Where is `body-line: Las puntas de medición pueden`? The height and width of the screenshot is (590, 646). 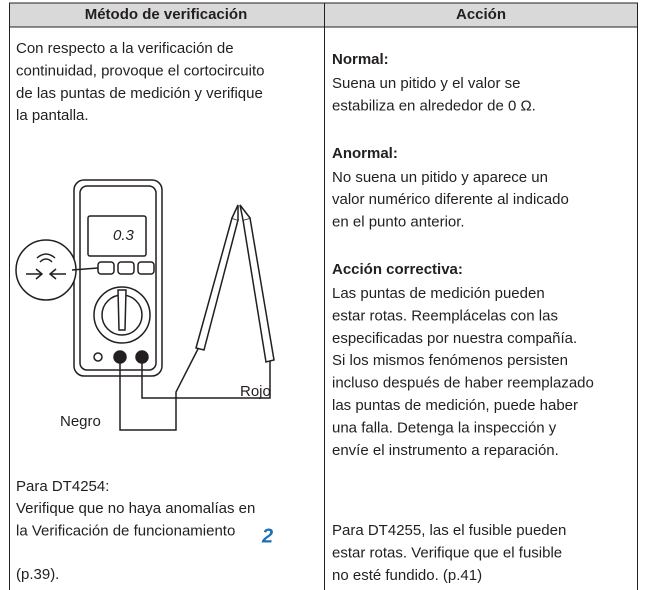
body-line: Las puntas de medición pueden is located at coordinates (438, 293).